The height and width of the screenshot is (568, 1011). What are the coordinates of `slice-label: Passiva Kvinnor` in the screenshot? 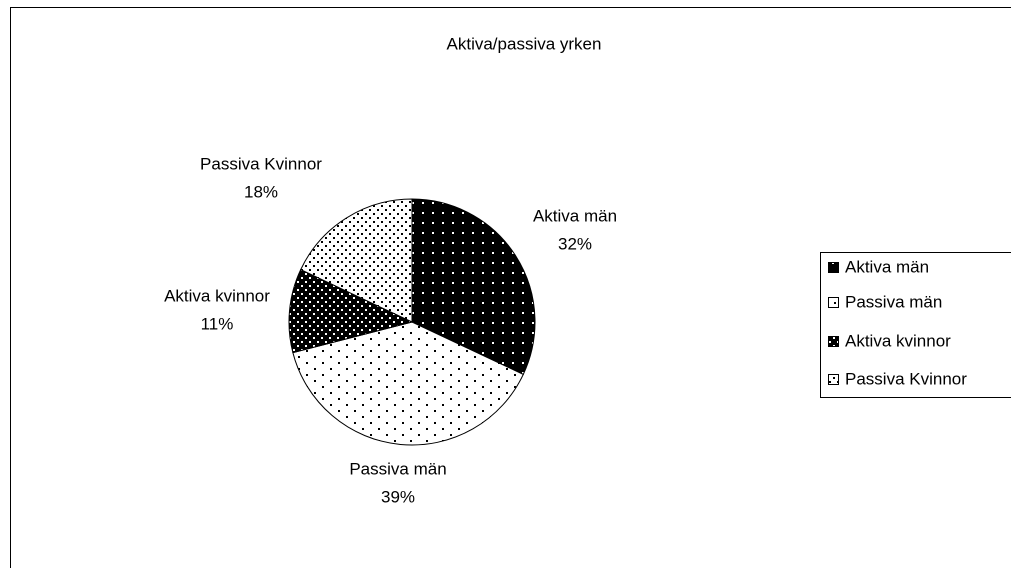 It's located at (261, 163).